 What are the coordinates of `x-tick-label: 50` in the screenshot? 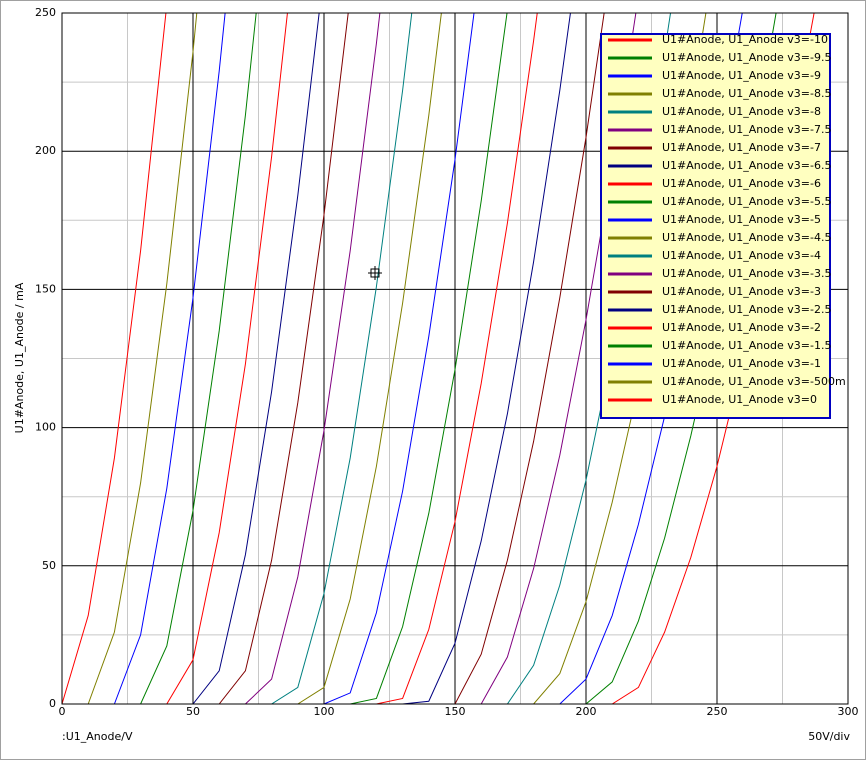 It's located at (193, 711).